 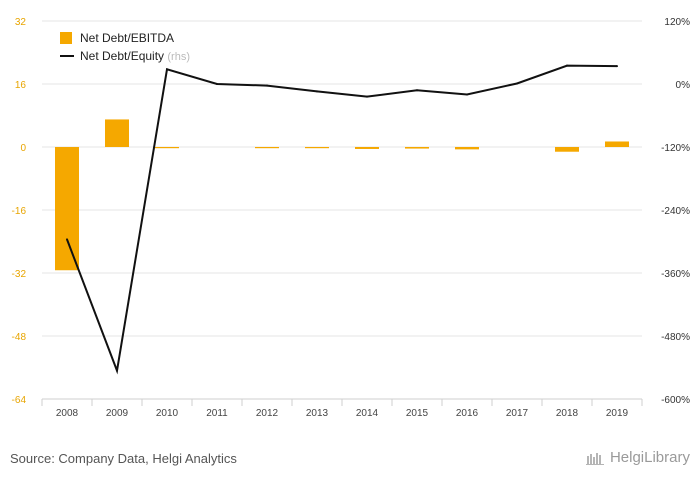 I want to click on left-tick-label: -64, so click(x=19, y=400).